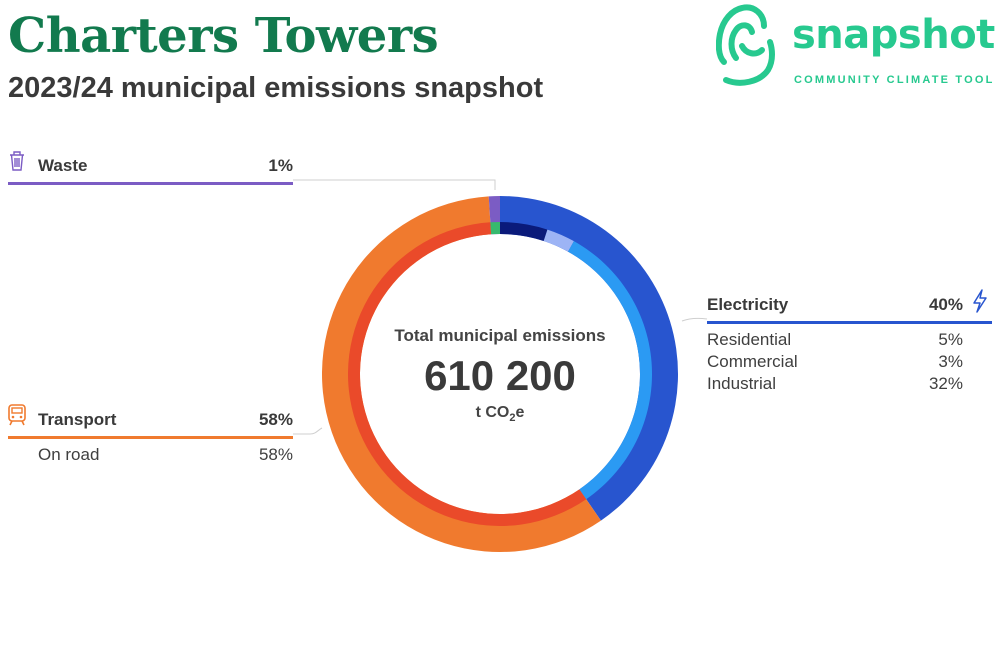 The height and width of the screenshot is (670, 1000). I want to click on donut-segment-residential, so click(524, 231).